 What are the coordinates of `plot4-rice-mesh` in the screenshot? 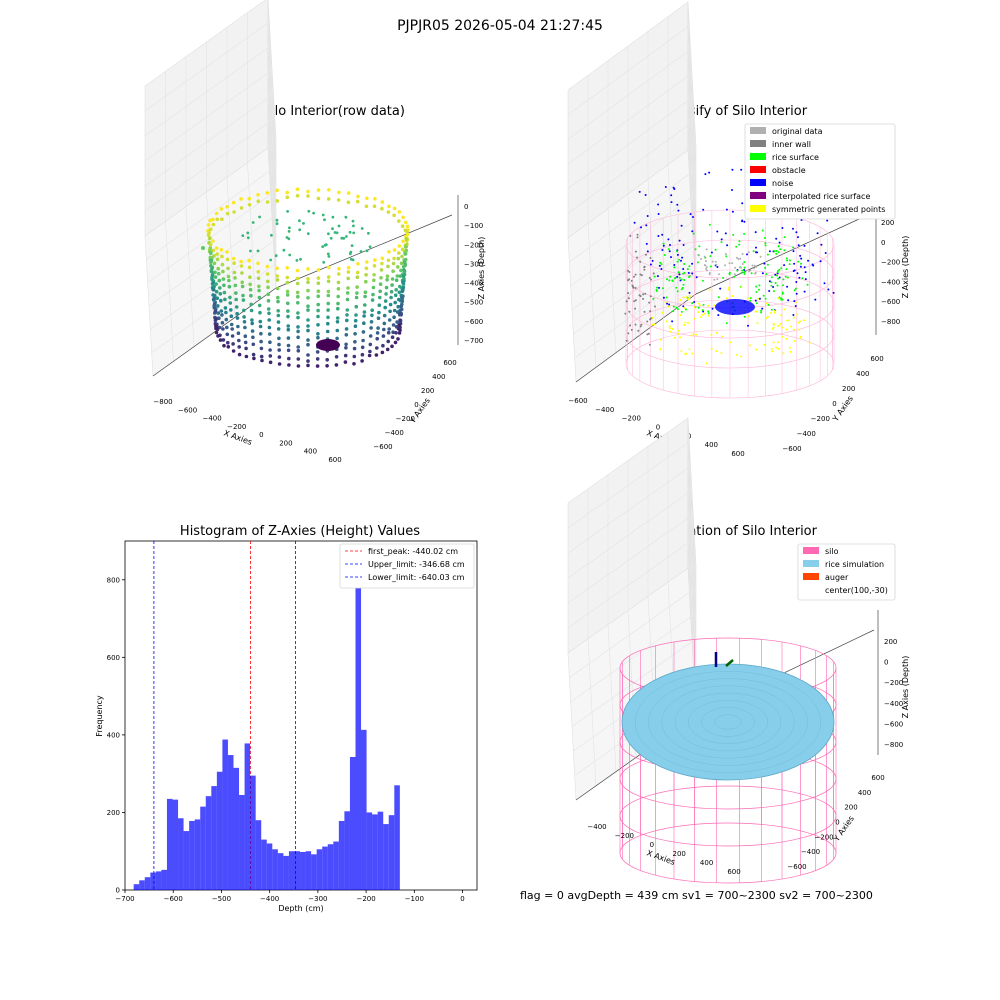 It's located at (728, 722).